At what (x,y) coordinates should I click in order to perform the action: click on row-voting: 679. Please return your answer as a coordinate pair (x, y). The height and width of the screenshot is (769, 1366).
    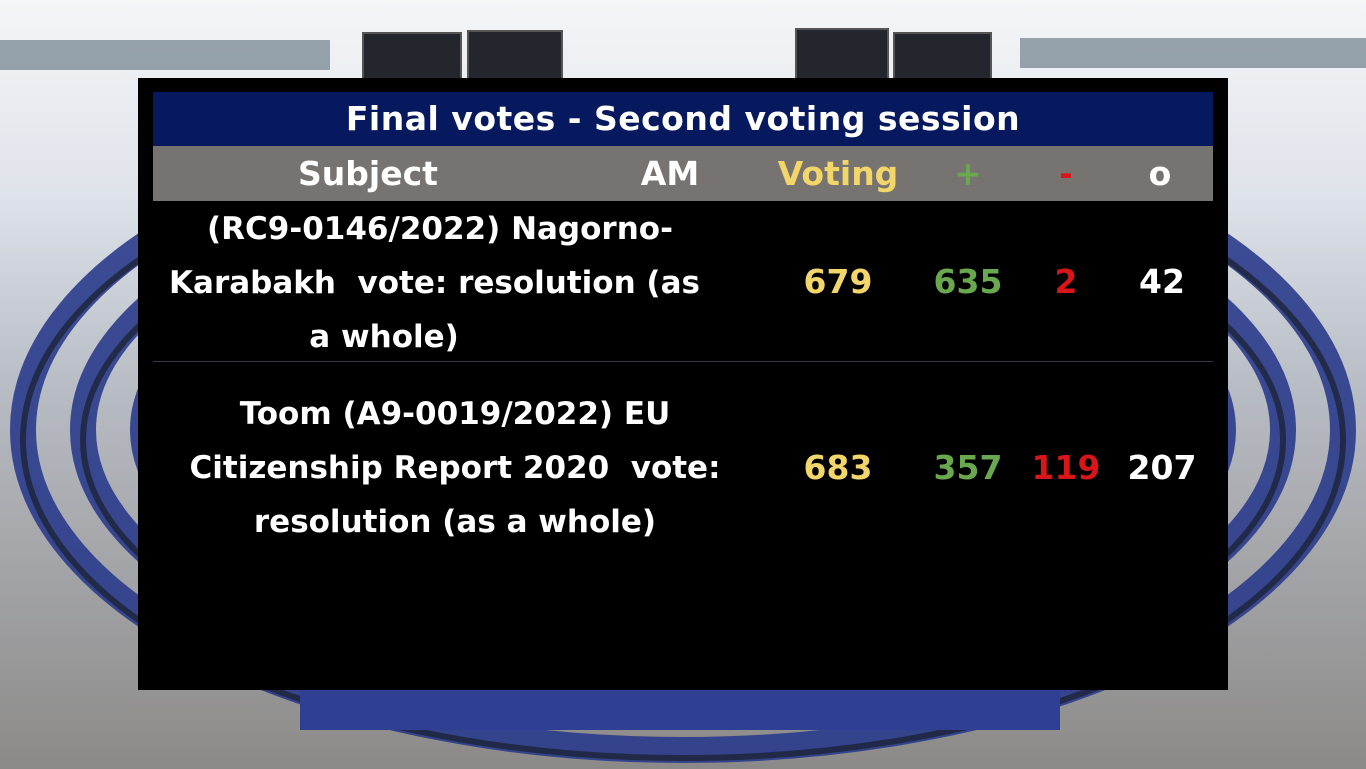
    Looking at the image, I should click on (838, 281).